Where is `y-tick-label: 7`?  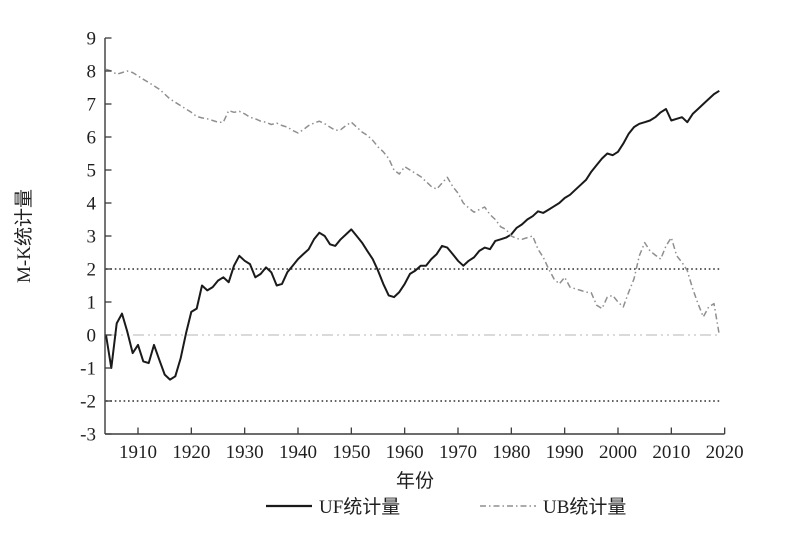
y-tick-label: 7 is located at coordinates (92, 105).